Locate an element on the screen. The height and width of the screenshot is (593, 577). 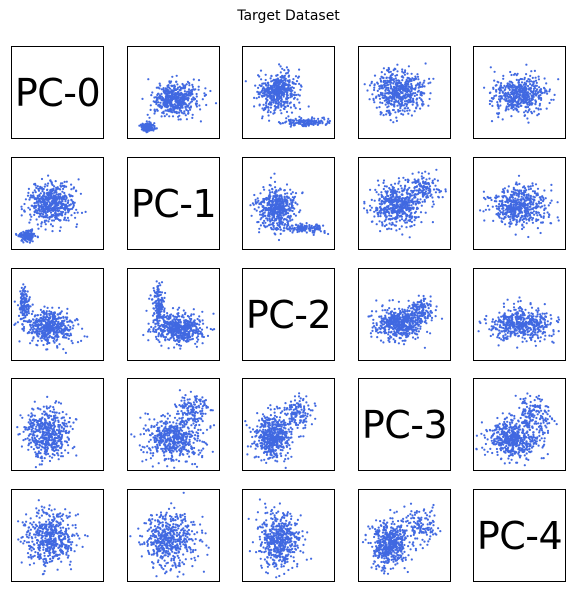
diagonal-label: PC-0 is located at coordinates (57, 92).